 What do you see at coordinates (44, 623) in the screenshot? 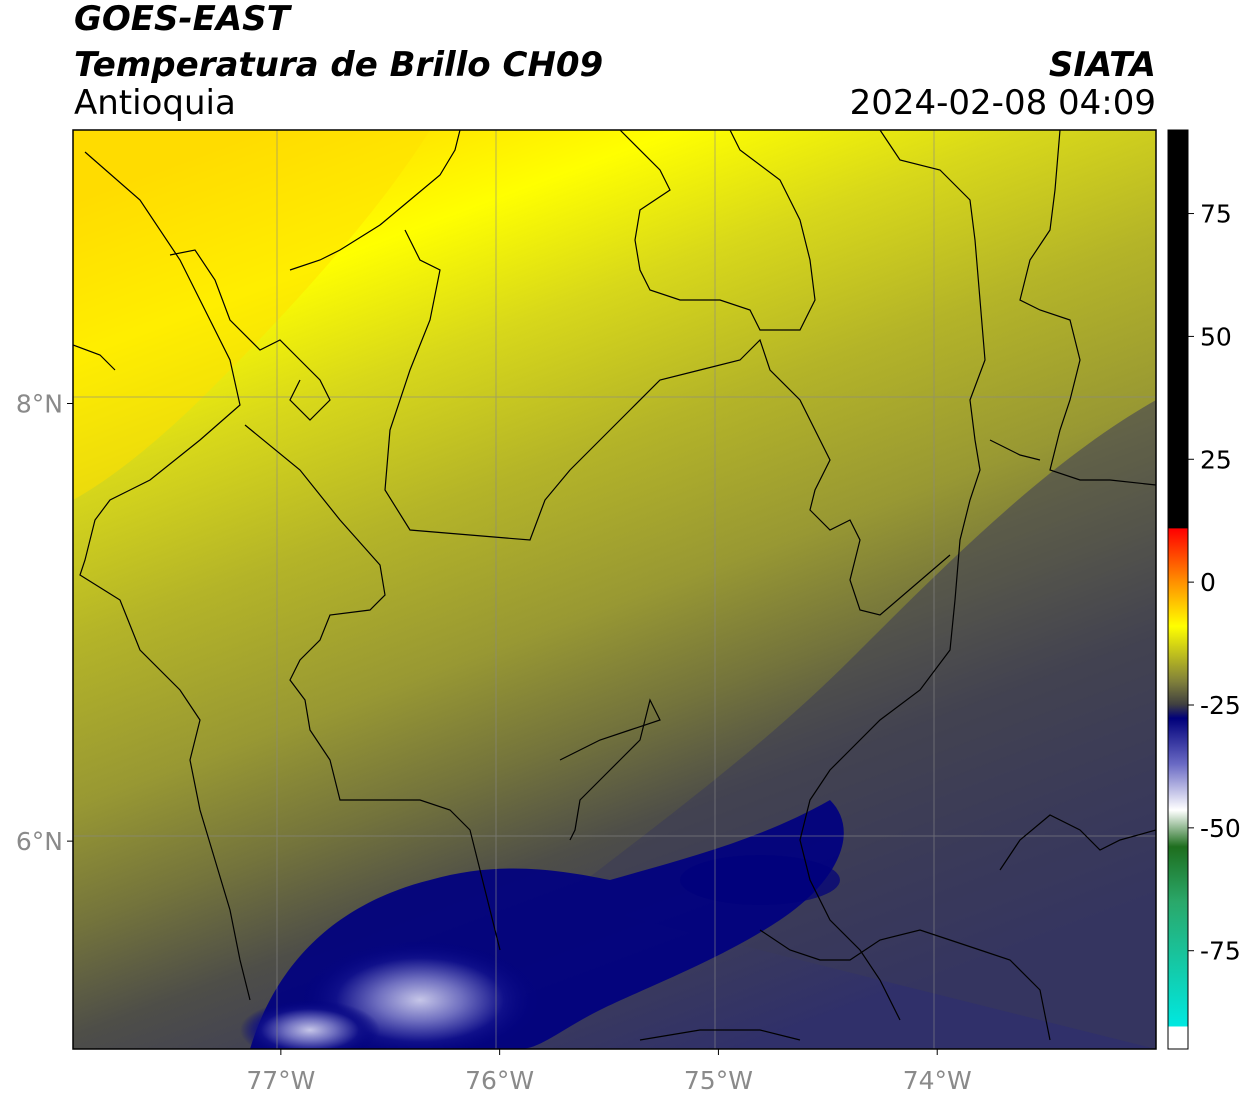
I see `lat-axis: 8°N 6°N` at bounding box center [44, 623].